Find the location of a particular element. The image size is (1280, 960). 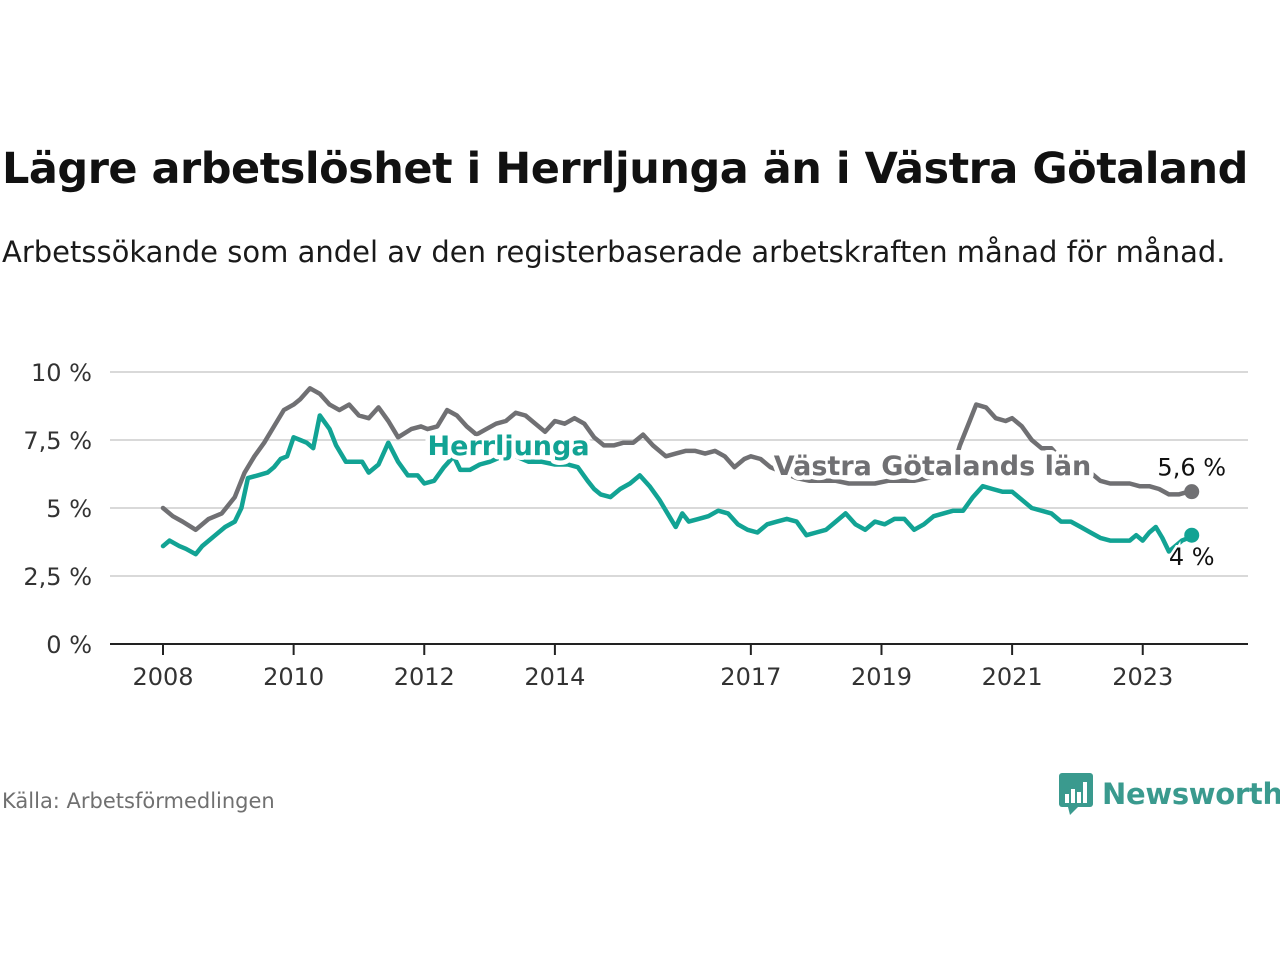

x-tick-label: 2014 is located at coordinates (554, 677).